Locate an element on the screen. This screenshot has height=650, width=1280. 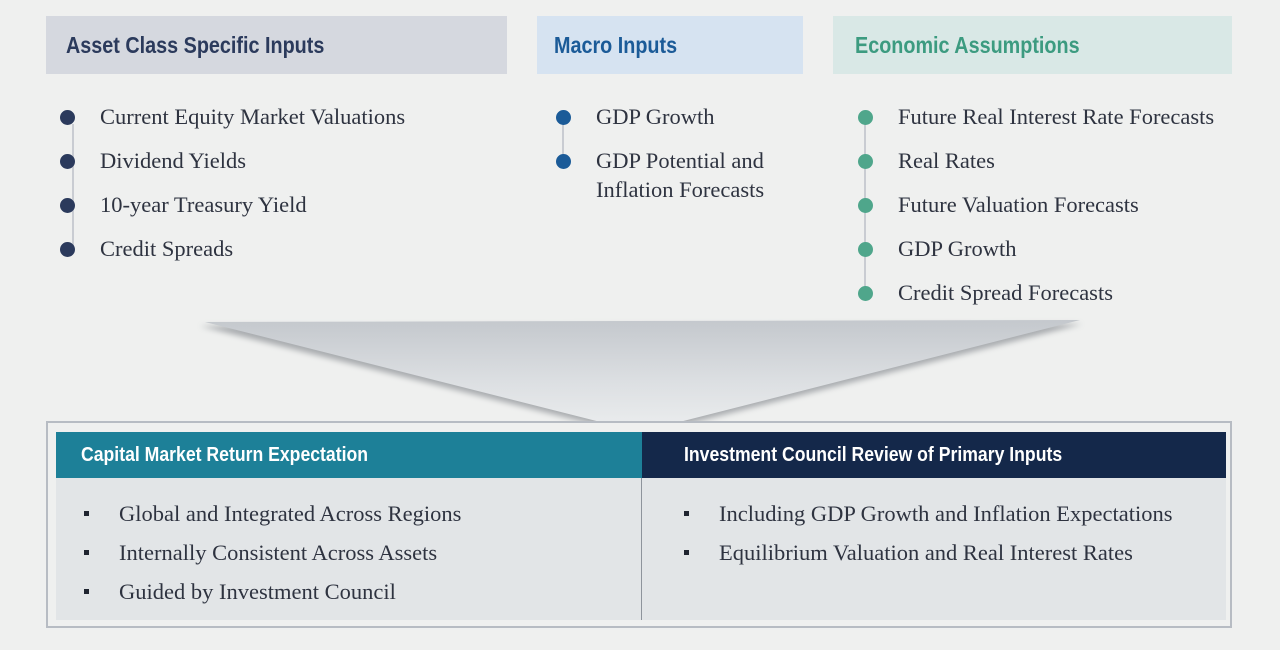
list-item-label: Future Real Interest Rate Forecasts is located at coordinates (1056, 116).